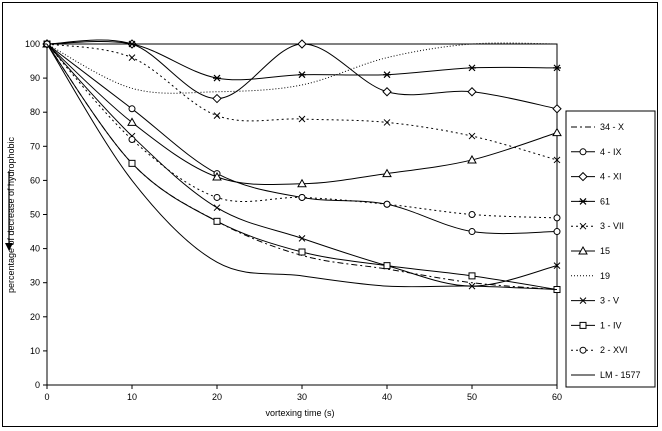 This screenshot has width=662, height=431. Describe the element at coordinates (132, 397) in the screenshot. I see `x-tick-label: 10` at that location.